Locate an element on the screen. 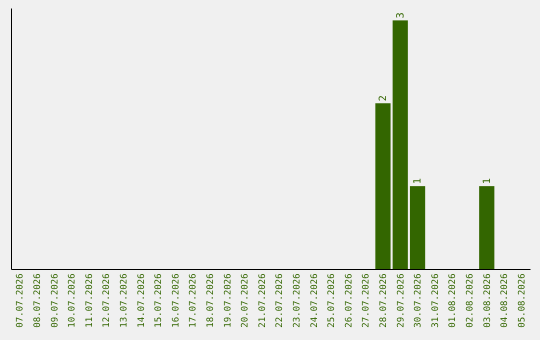  x-tick-label: 18.07.2026 is located at coordinates (211, 301).